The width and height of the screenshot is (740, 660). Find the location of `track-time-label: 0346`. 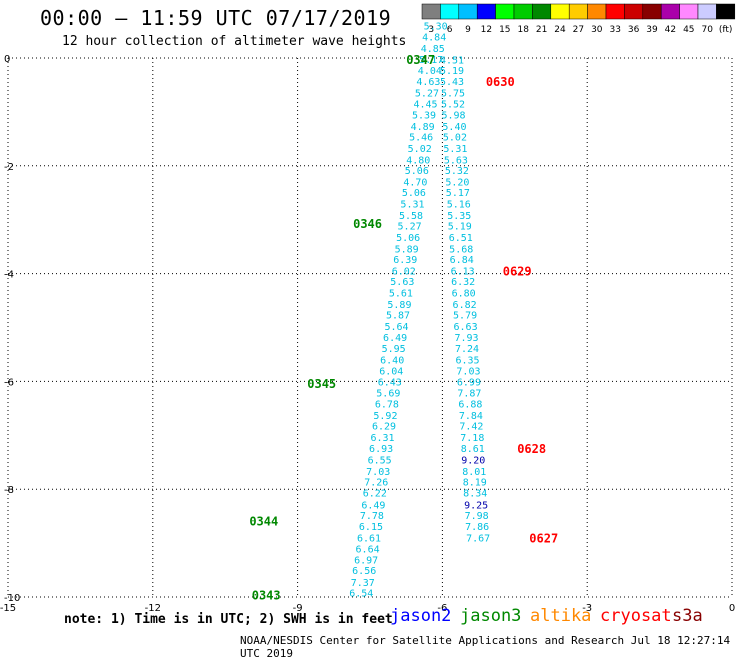

track-time-label: 0346 is located at coordinates (367, 224).